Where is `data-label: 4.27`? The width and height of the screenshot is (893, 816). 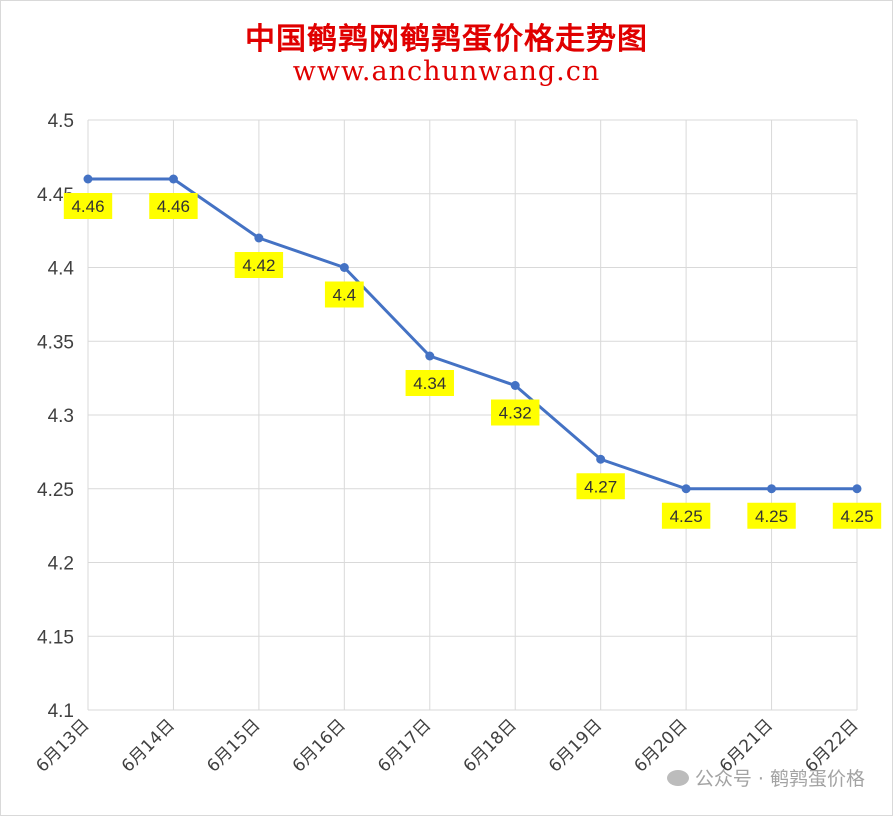
data-label: 4.27 is located at coordinates (600, 486).